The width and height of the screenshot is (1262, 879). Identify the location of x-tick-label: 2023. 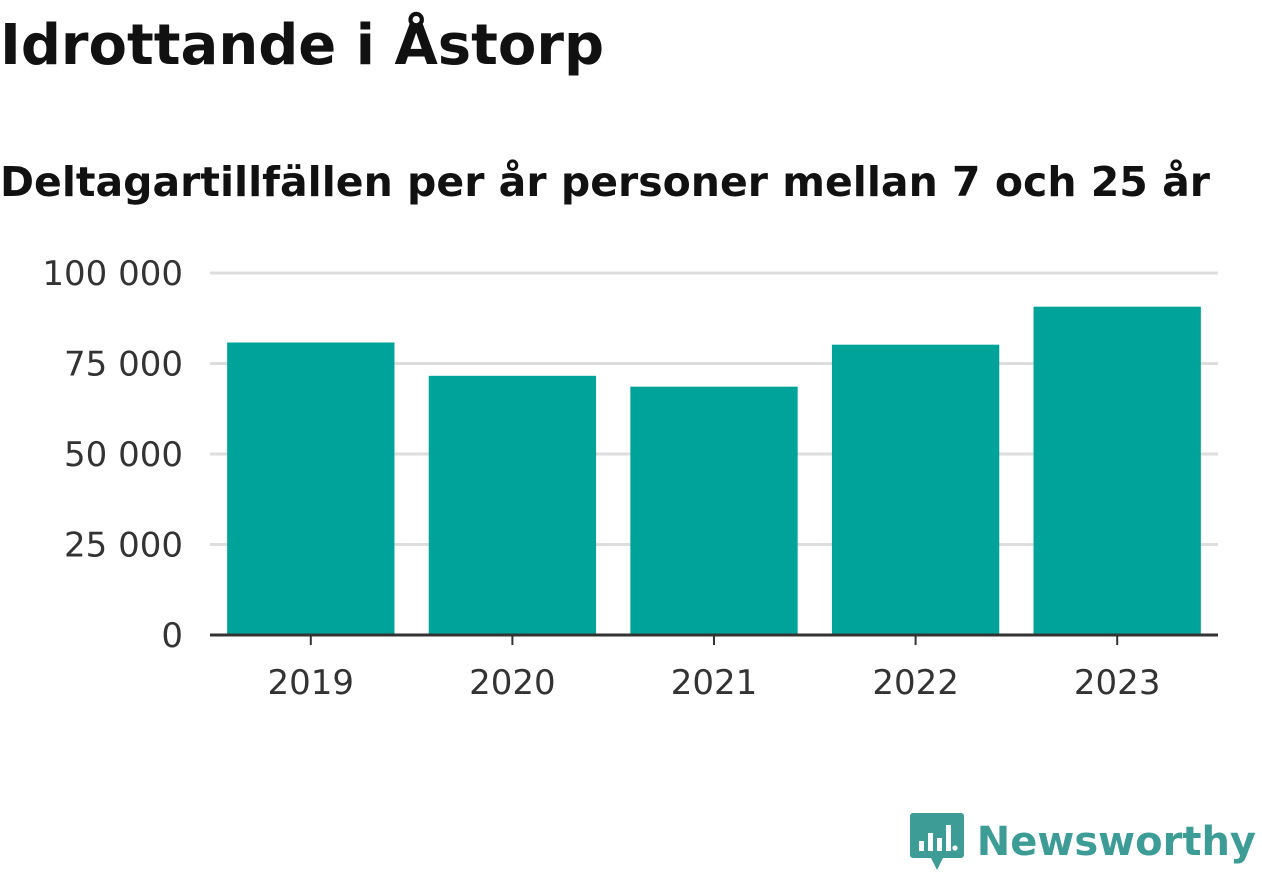
(1117, 683).